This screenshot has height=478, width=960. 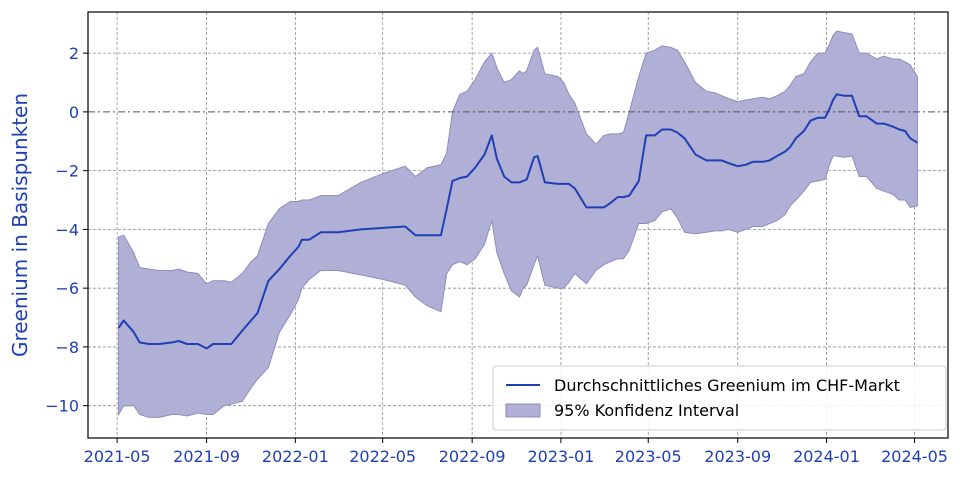 What do you see at coordinates (382, 456) in the screenshot?
I see `x-tick-label: 2022-05` at bounding box center [382, 456].